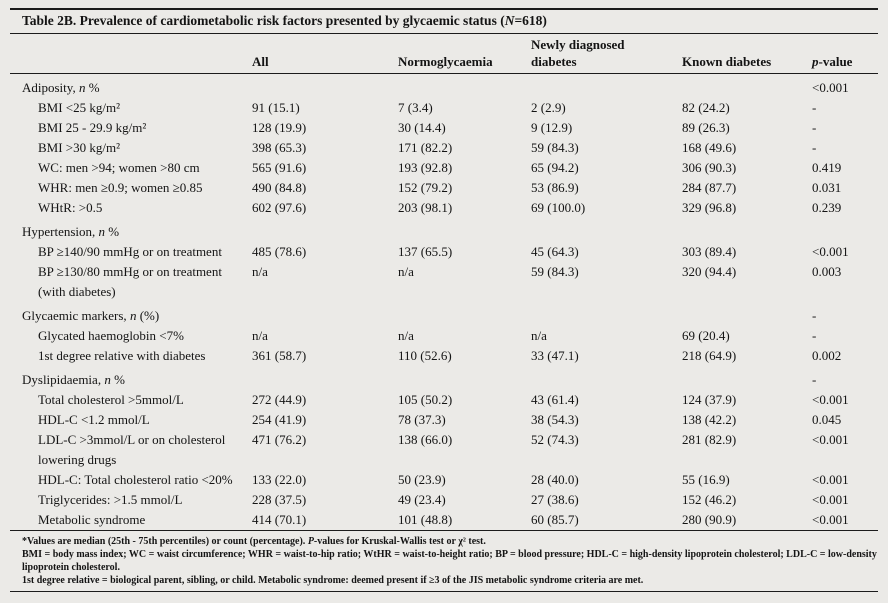 Image resolution: width=888 pixels, height=603 pixels. I want to click on value-cell: 0.002, so click(827, 355).